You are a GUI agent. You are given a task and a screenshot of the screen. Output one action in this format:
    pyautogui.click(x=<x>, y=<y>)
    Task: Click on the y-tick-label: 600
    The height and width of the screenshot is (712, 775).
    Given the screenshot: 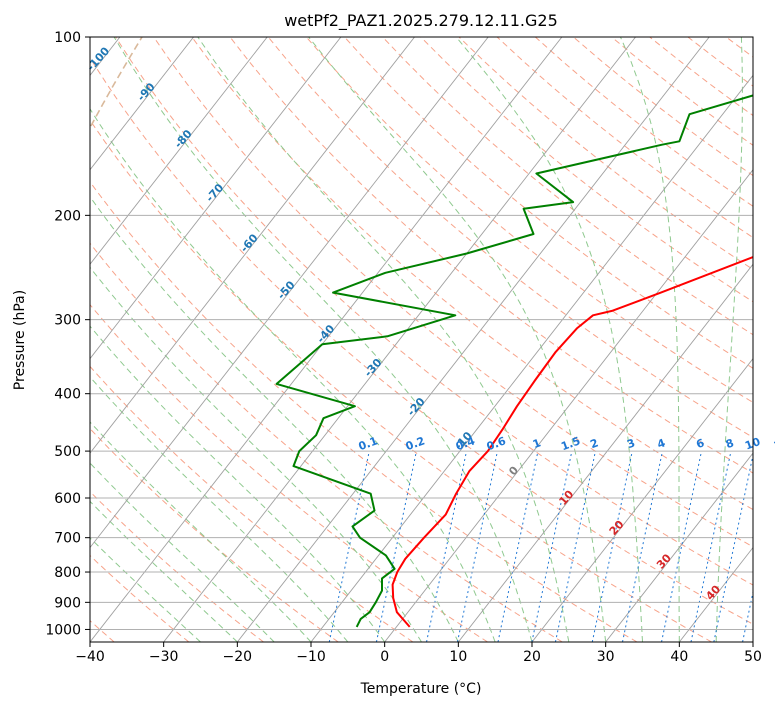 What is the action you would take?
    pyautogui.click(x=67, y=499)
    